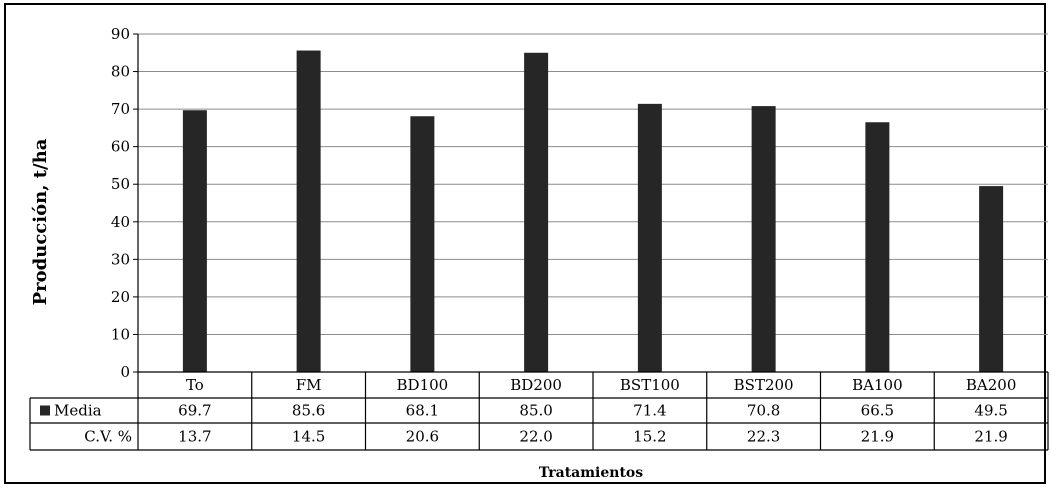 Image resolution: width=1051 pixels, height=488 pixels. I want to click on data-label: 70.8, so click(763, 411).